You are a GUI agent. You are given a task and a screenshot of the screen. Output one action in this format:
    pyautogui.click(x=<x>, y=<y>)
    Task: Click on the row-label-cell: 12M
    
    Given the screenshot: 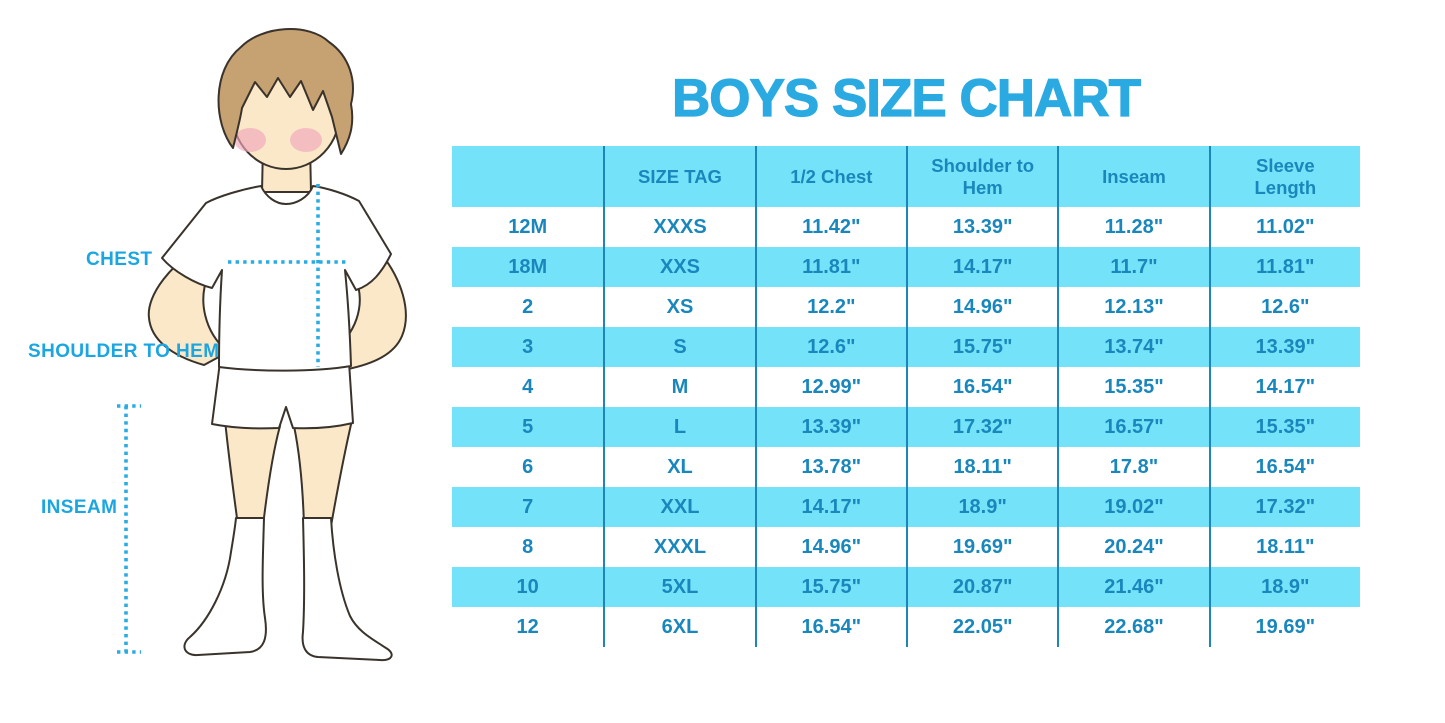 What is the action you would take?
    pyautogui.click(x=528, y=226)
    